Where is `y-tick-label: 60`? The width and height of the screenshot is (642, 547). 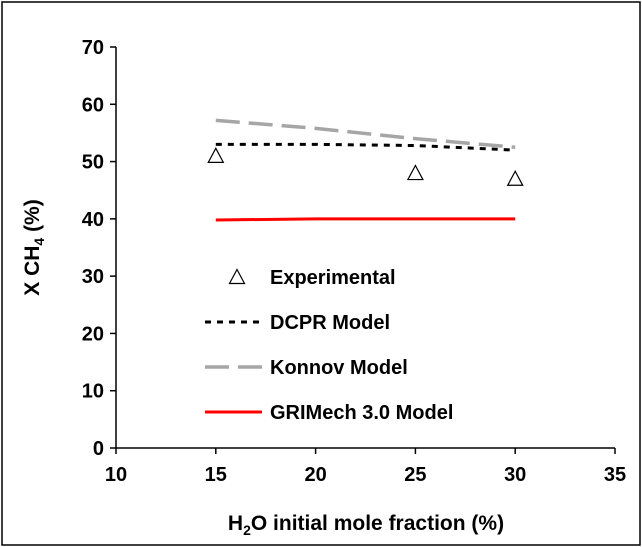
y-tick-label: 60 is located at coordinates (93, 105).